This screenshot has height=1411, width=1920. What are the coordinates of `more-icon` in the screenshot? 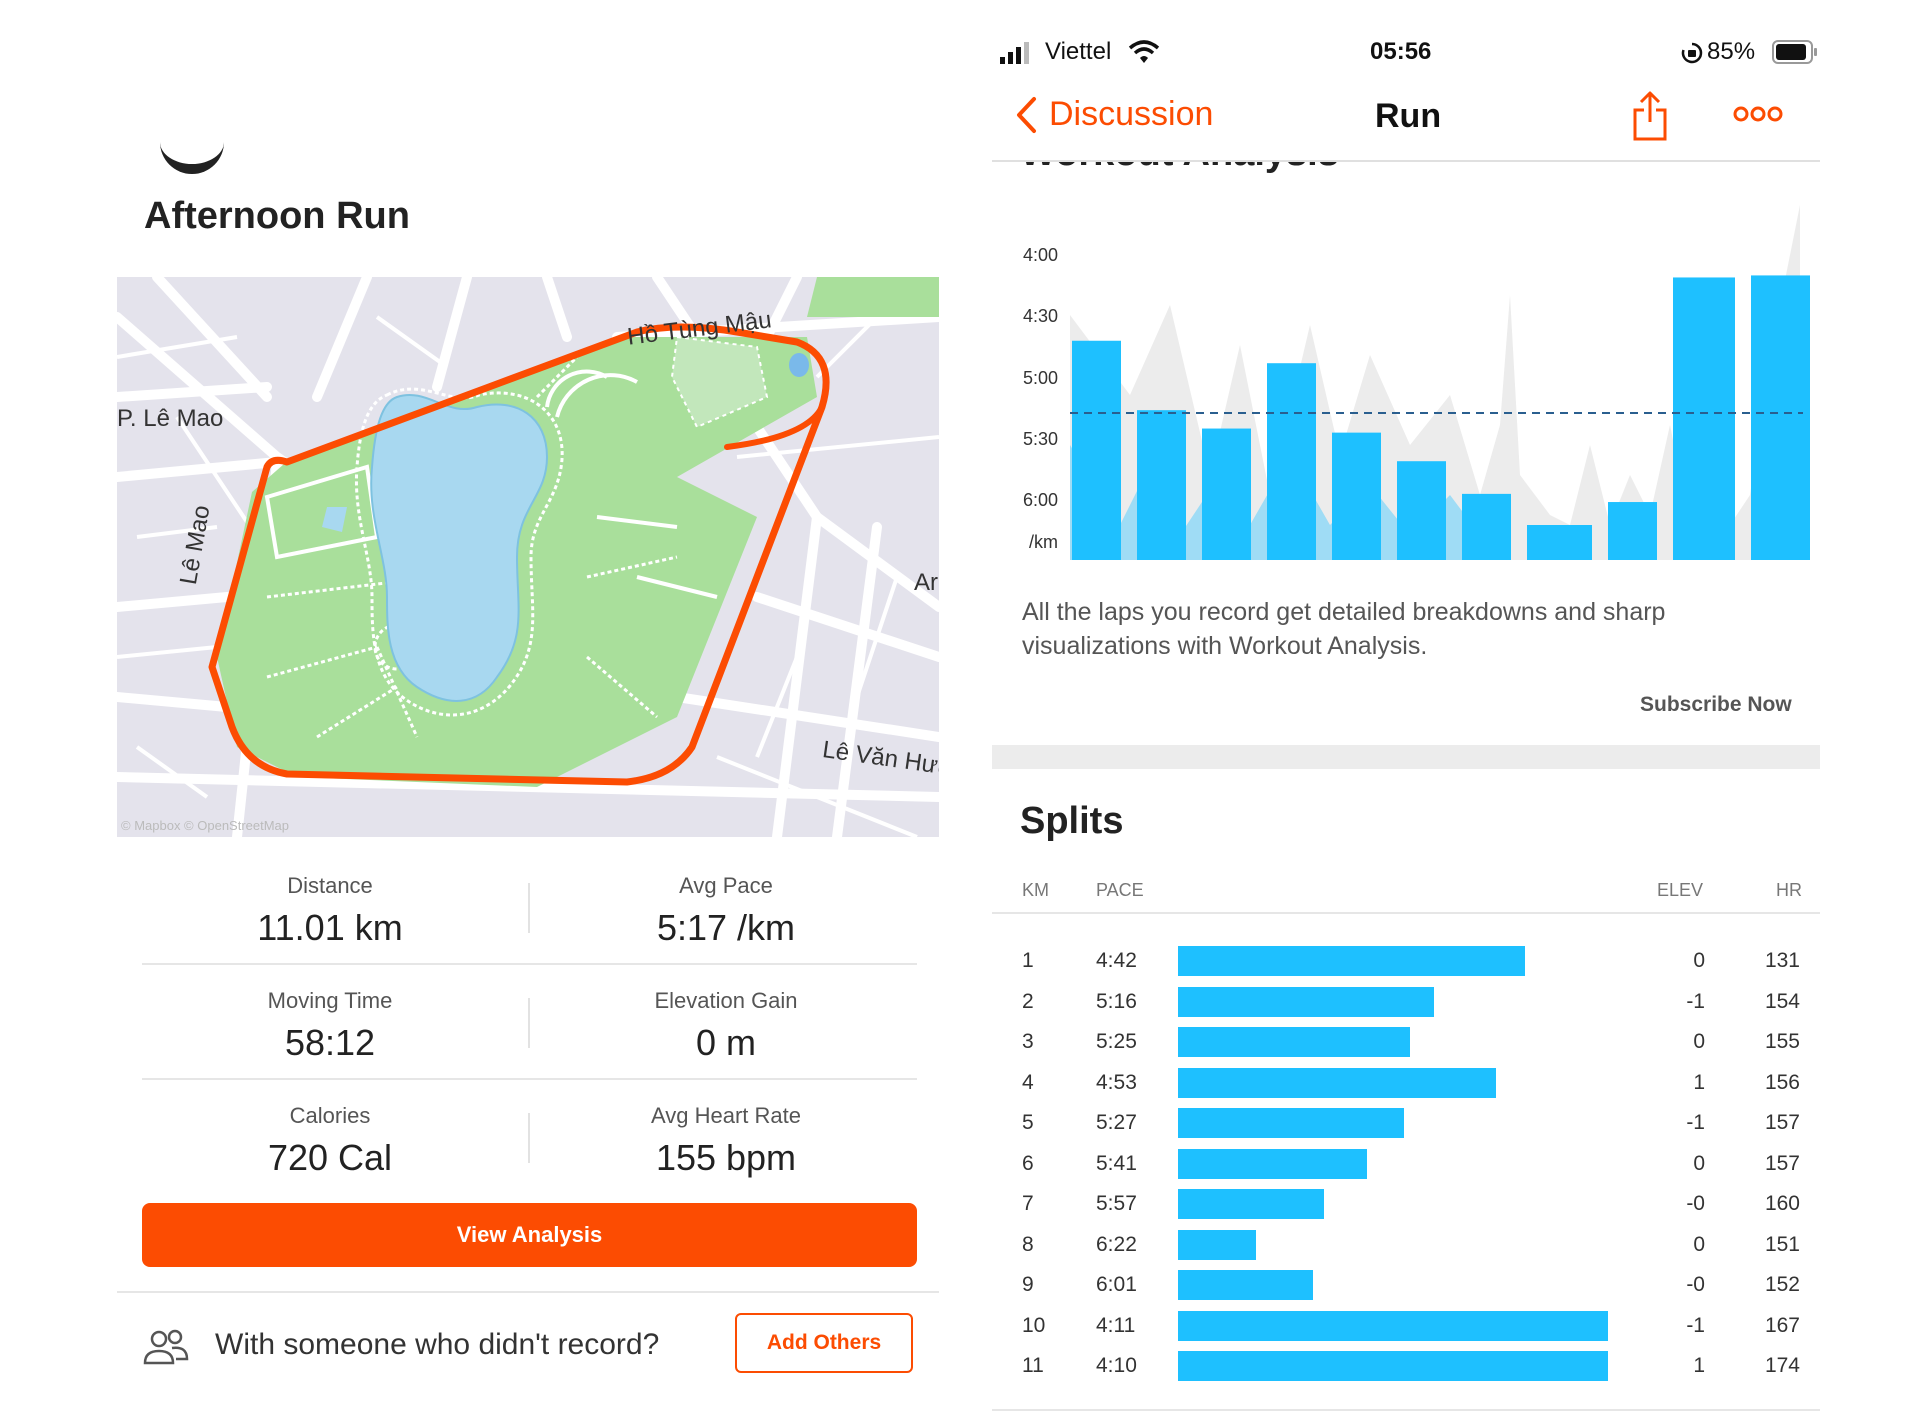 It's located at (1758, 114).